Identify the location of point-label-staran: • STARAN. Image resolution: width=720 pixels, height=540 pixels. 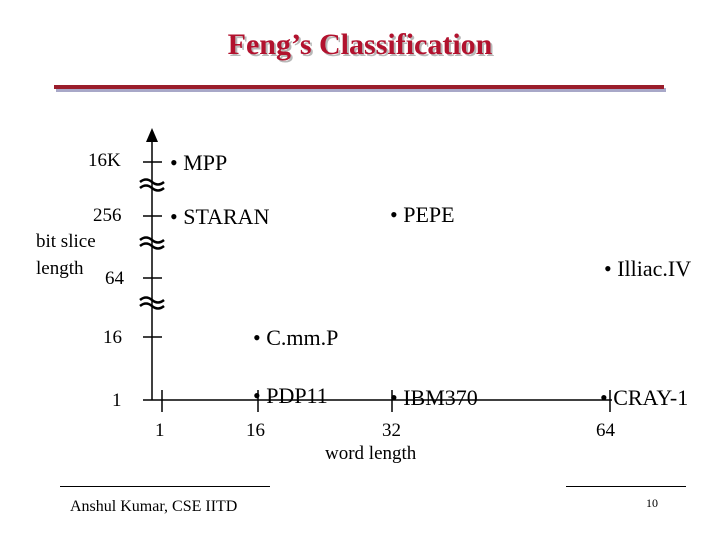
(220, 216).